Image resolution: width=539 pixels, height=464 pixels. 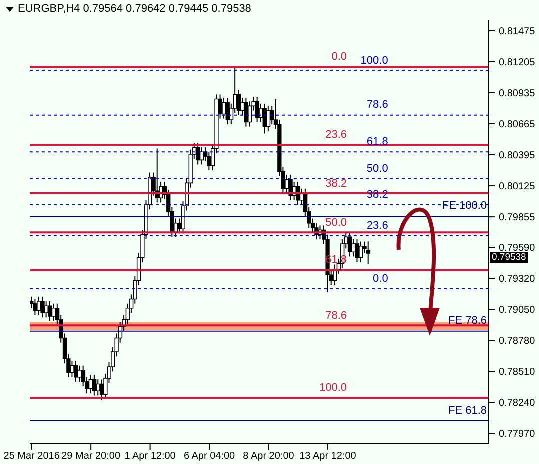 What do you see at coordinates (517, 342) in the screenshot?
I see `y-tick-label: 0.78780` at bounding box center [517, 342].